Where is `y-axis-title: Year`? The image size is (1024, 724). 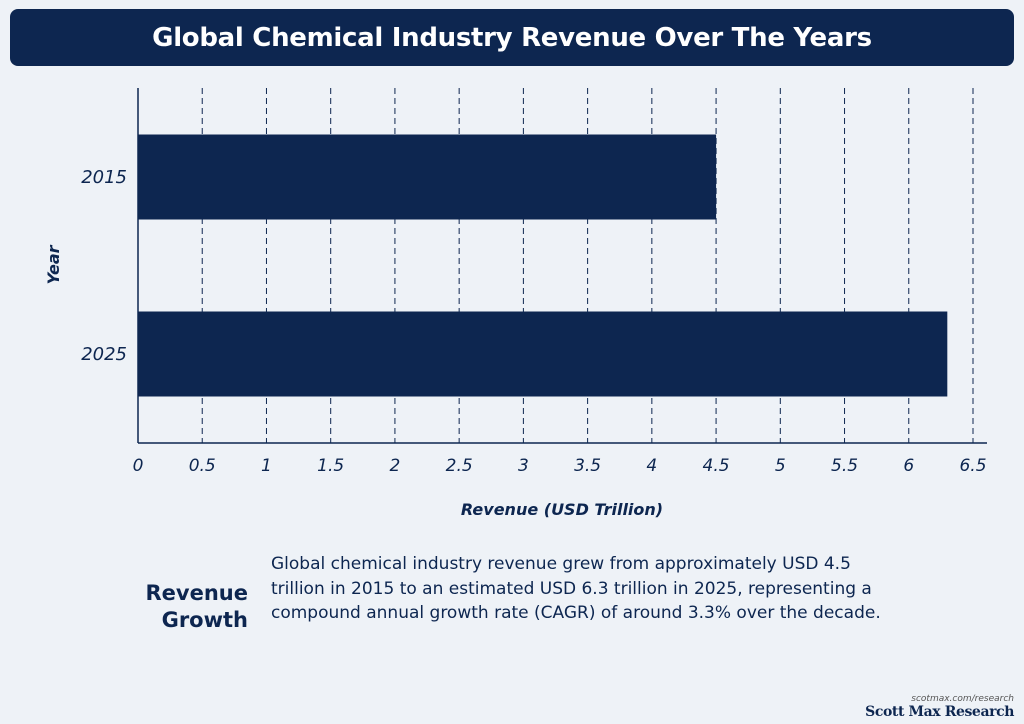 y-axis-title: Year is located at coordinates (53, 264).